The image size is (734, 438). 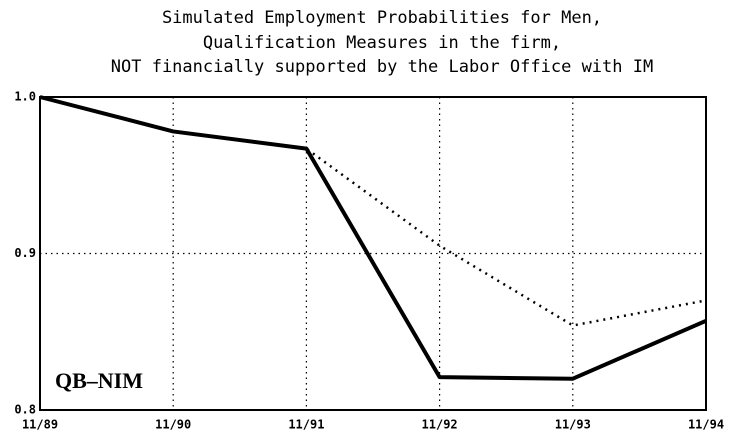 I want to click on x-tick-label: 11/91, so click(x=306, y=425).